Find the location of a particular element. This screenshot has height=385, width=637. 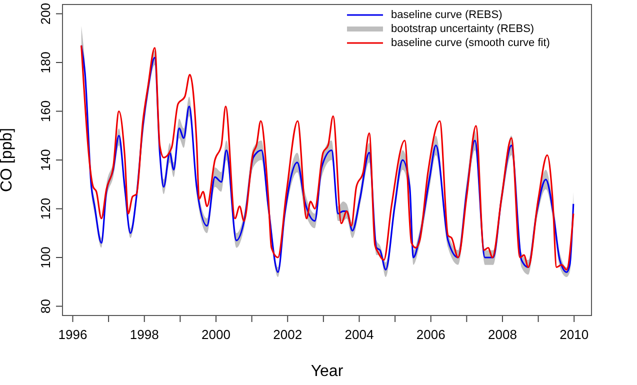

legend-label: baseline curve (REBS) is located at coordinates (446, 15).